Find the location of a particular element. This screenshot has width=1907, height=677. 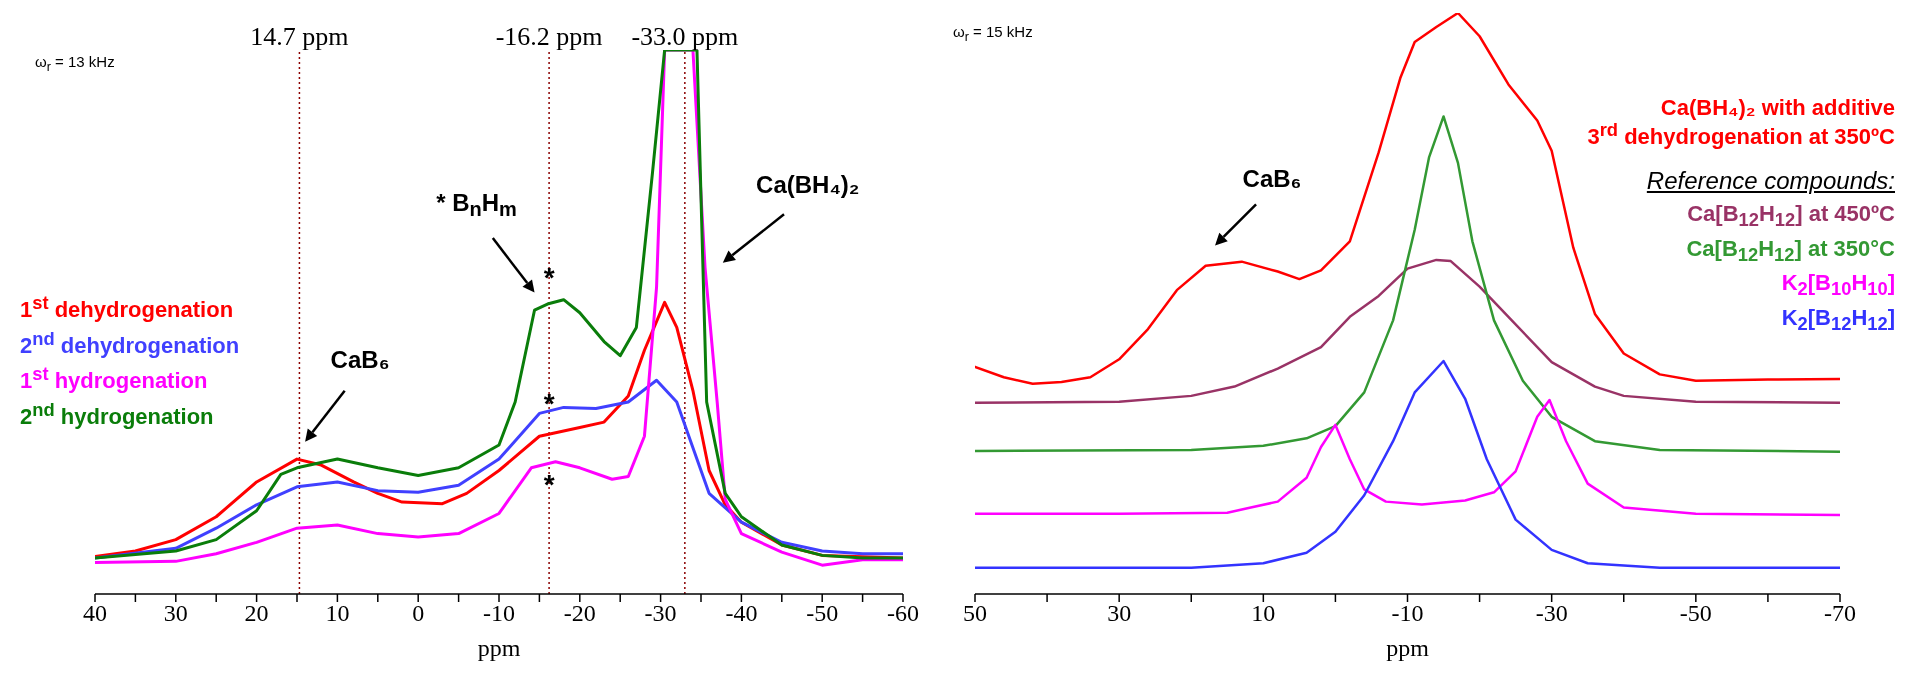

text: K$_{2}$[B$_{10}$H$_{10}$] is located at coordinates (1837, 285).